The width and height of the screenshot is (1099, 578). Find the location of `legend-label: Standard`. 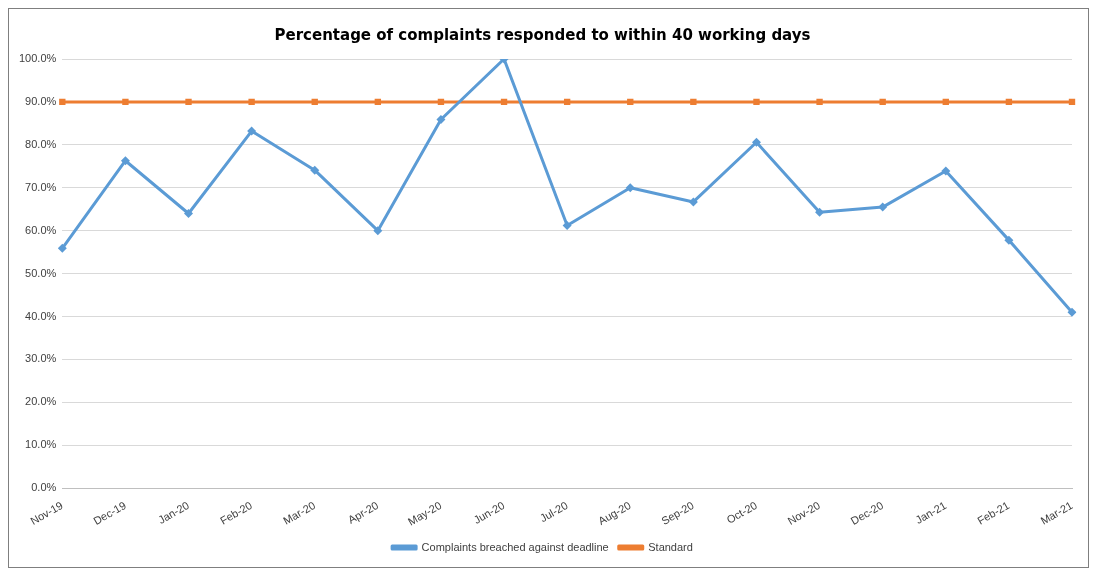

legend-label: Standard is located at coordinates (670, 546).